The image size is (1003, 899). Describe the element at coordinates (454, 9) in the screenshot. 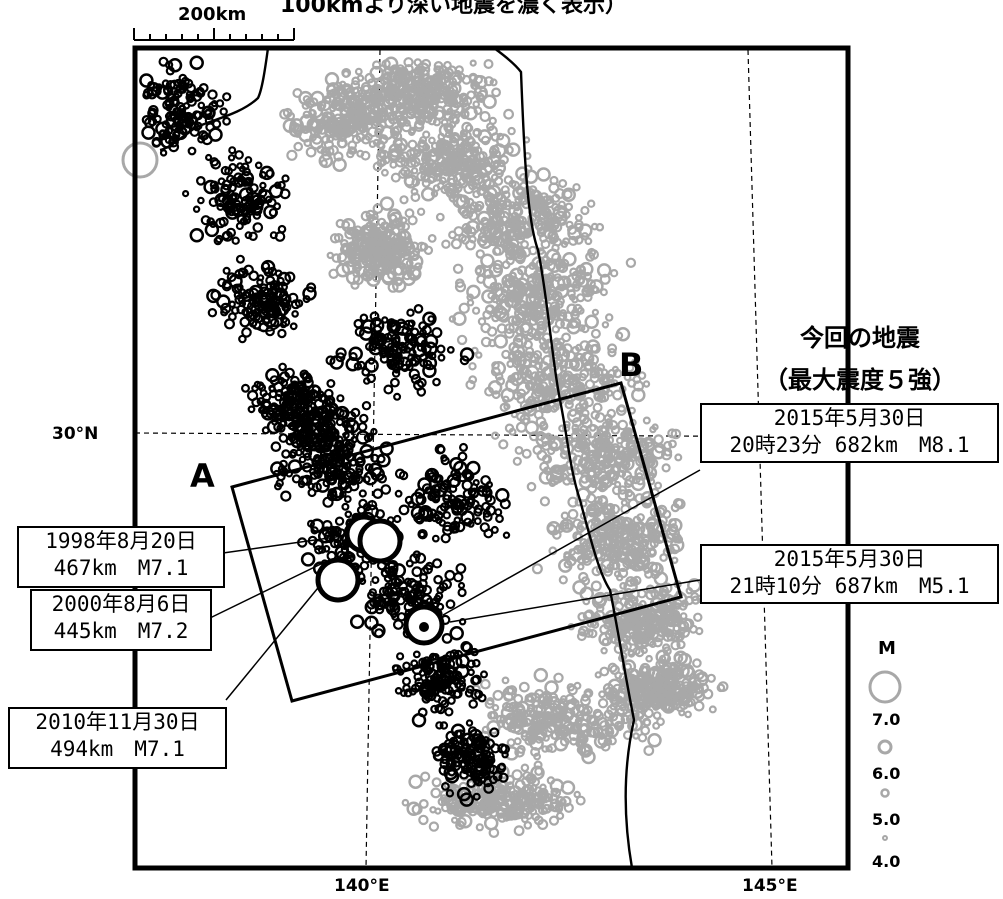

I see `map-caption: 100kmより深い地震を濃く表示）` at that location.